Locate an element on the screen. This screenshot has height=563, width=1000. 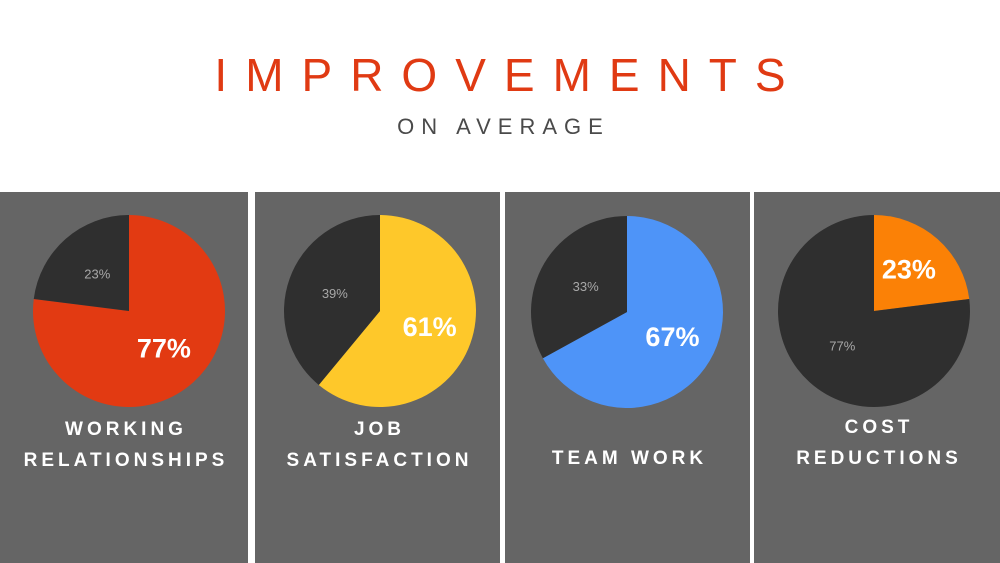
pie-chart-working-relationships: 77% 23% is located at coordinates (129, 311).